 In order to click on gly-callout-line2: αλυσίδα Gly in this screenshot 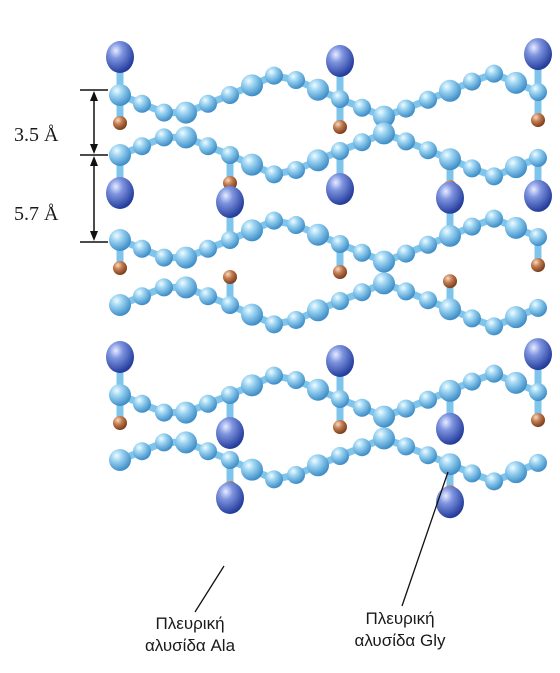, I will do `click(400, 640)`.